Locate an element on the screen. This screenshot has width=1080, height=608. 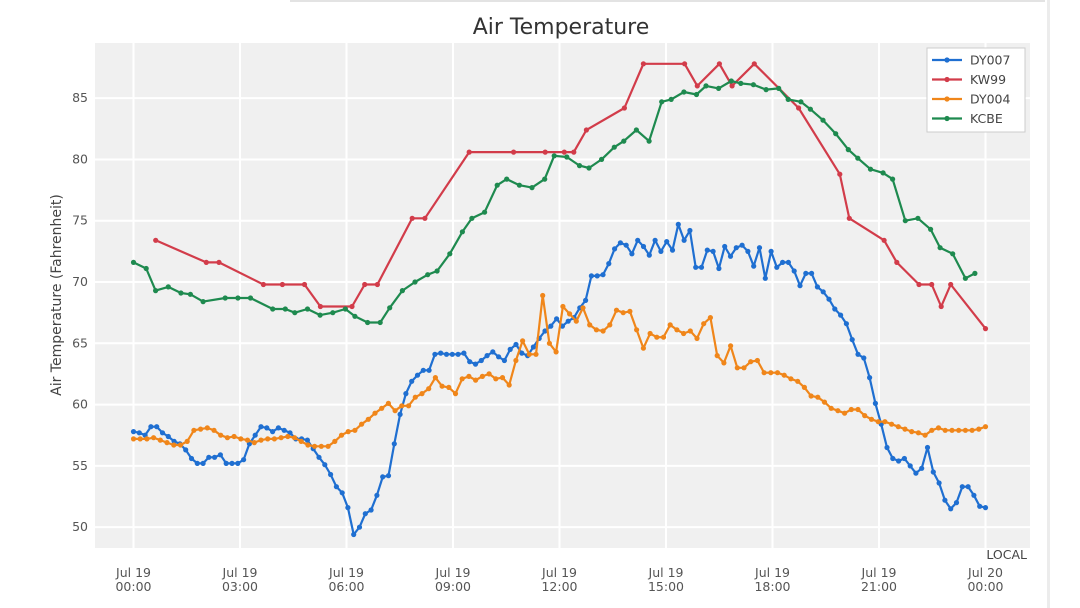
legend-label-dy004: DY004 is located at coordinates (990, 99).